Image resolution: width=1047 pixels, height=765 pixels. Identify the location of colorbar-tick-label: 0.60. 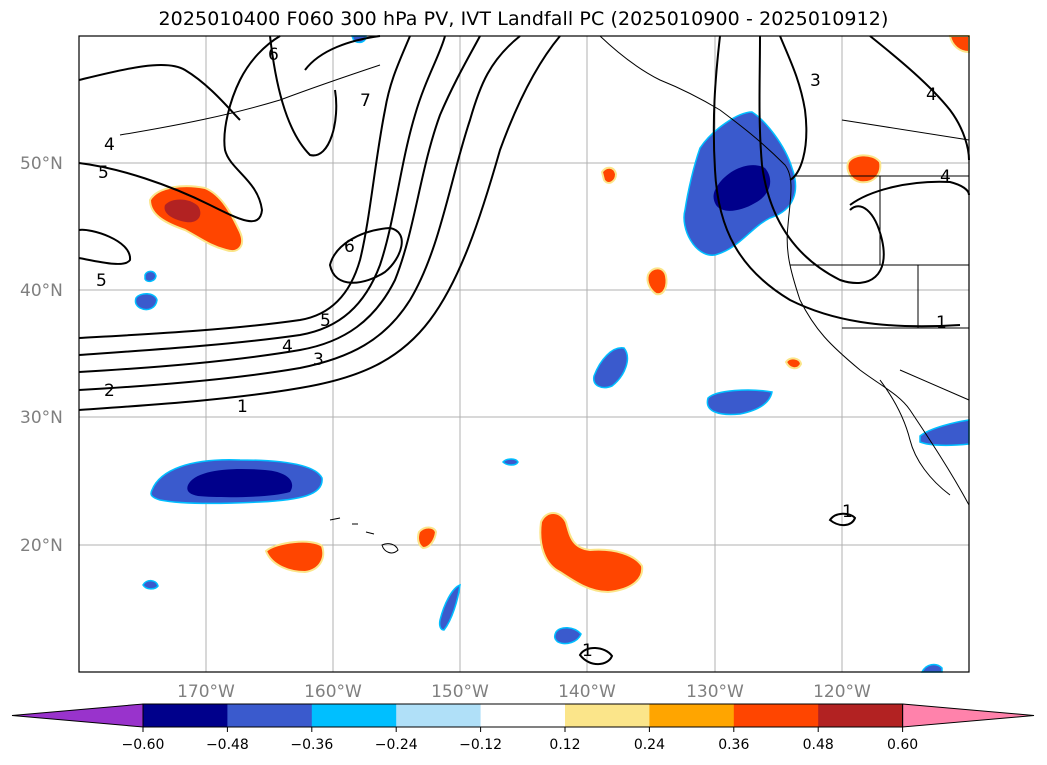
(902, 745).